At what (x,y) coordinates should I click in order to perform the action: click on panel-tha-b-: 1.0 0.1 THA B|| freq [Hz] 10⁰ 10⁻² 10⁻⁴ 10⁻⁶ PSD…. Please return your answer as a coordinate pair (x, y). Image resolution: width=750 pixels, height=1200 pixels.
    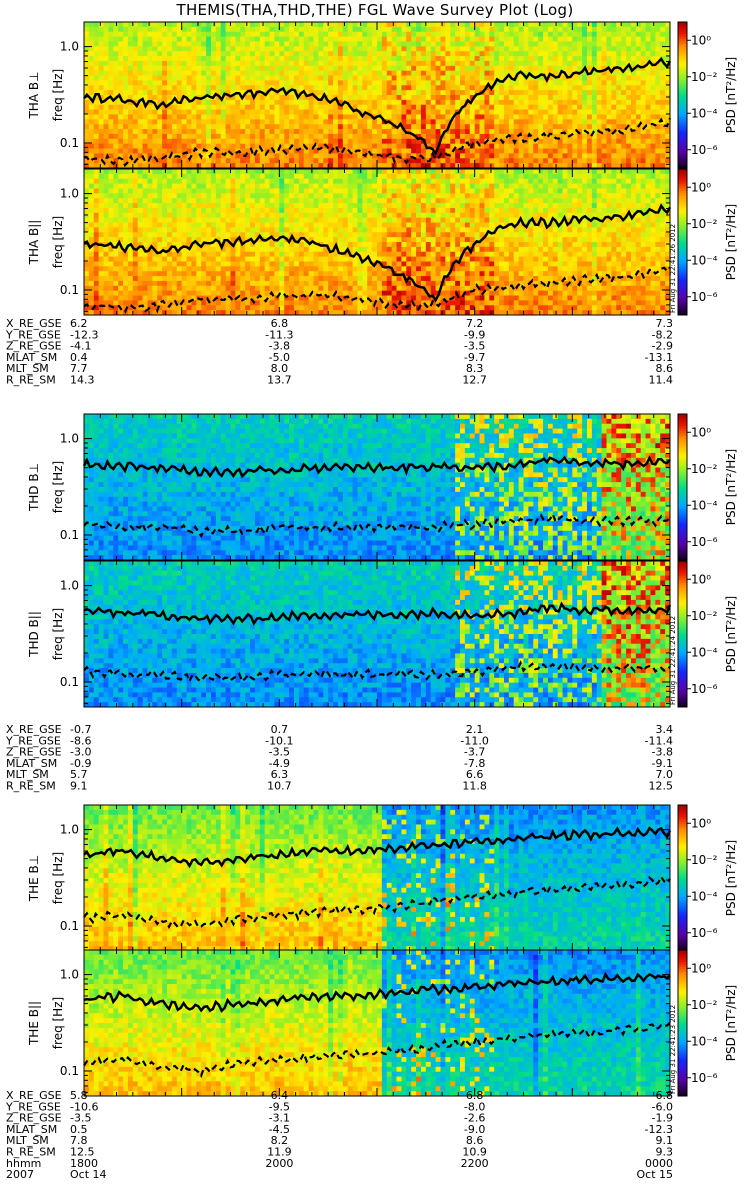
    Looking at the image, I should click on (382, 242).